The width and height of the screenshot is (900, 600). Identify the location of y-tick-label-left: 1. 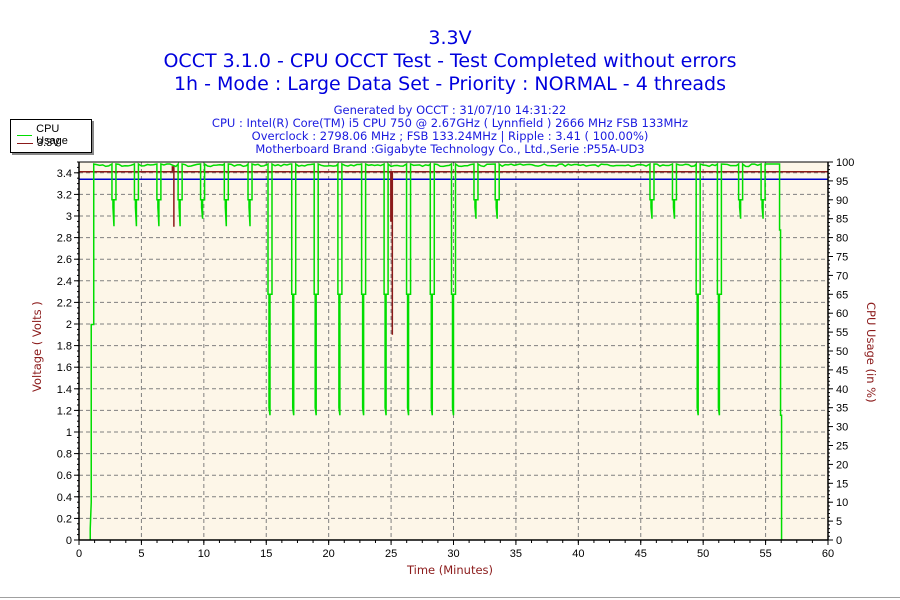
(69, 433).